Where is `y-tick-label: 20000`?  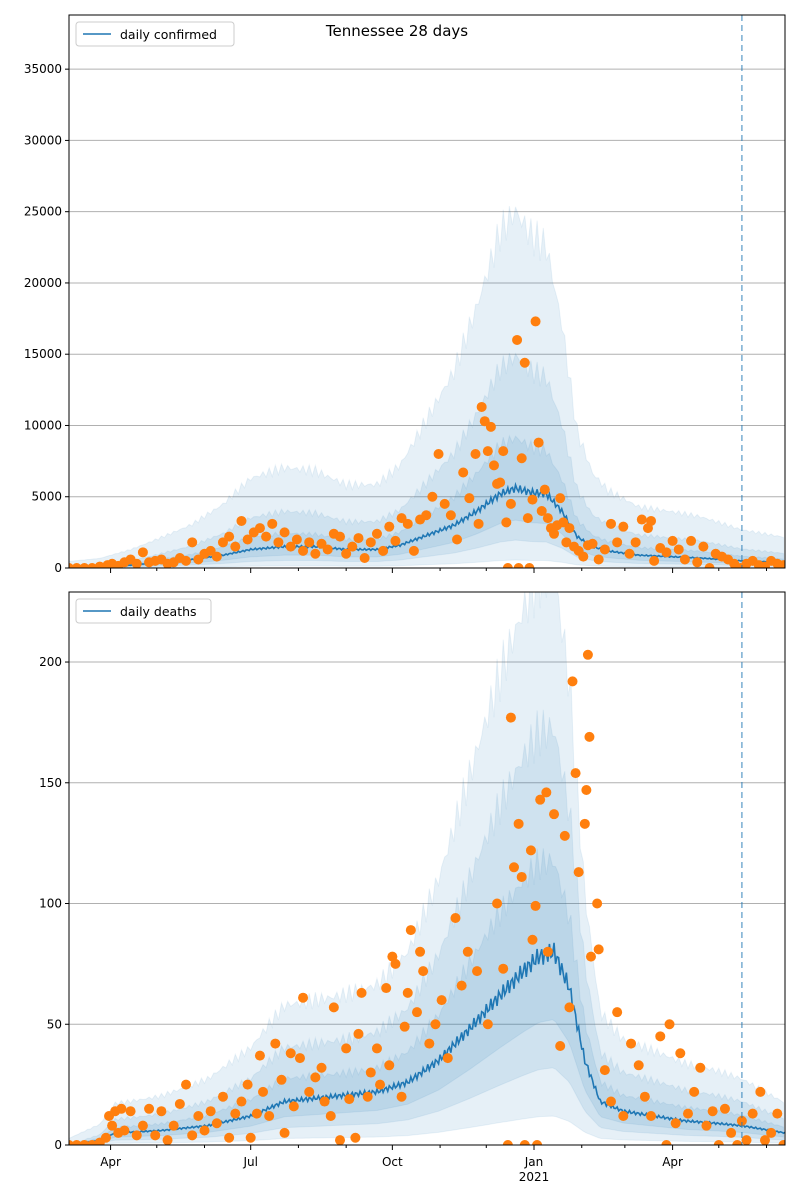
y-tick-label: 20000 is located at coordinates (43, 283).